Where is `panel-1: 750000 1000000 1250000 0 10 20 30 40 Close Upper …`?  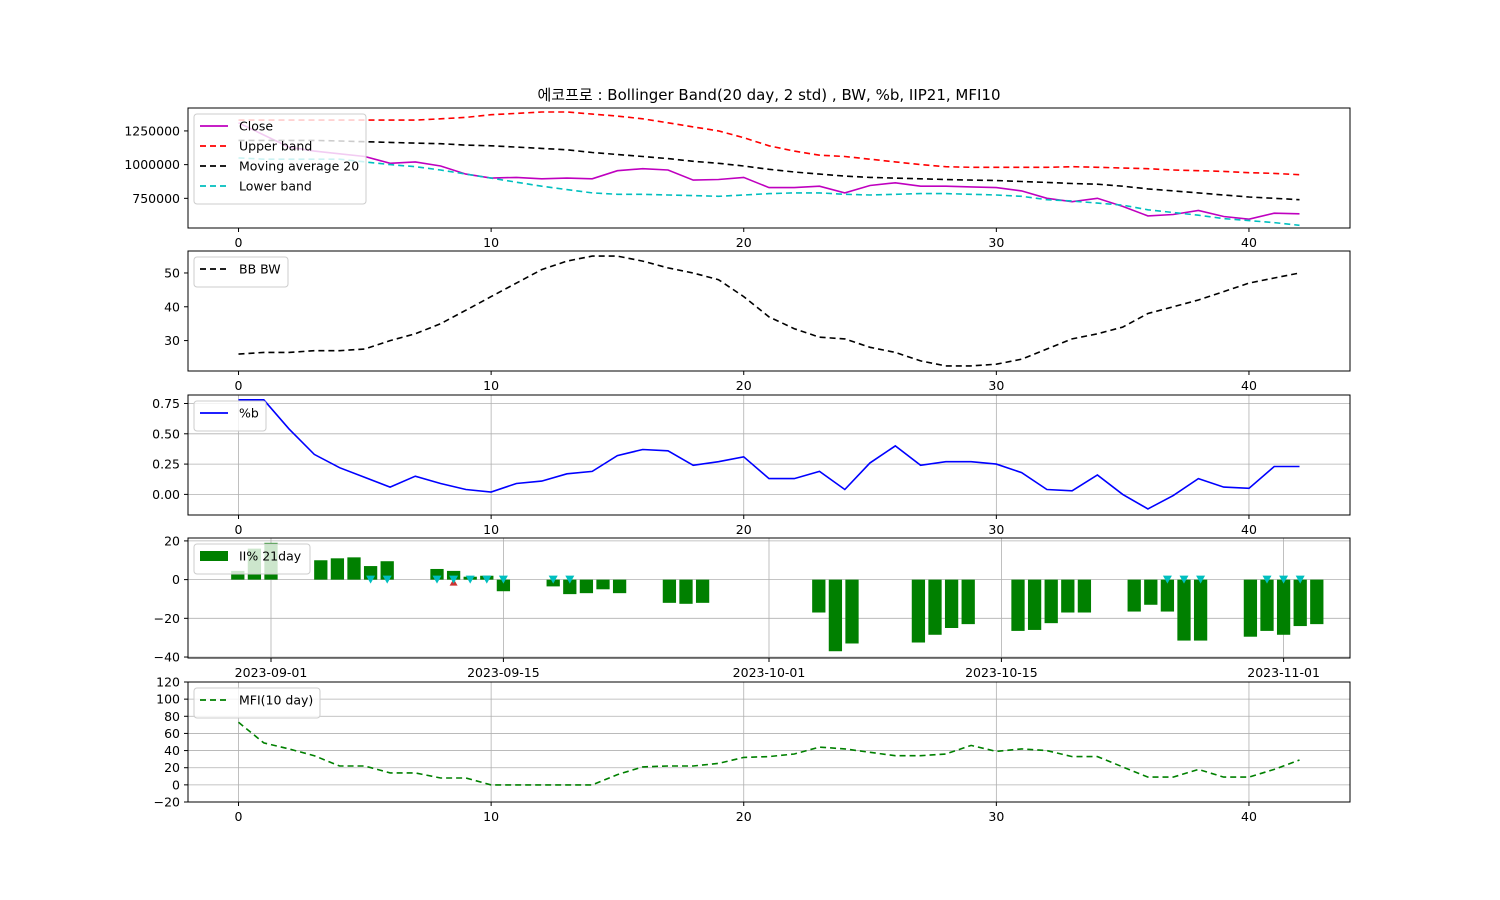
panel-1: 750000 1000000 1250000 0 10 20 30 40 Close Upper … is located at coordinates (737, 178).